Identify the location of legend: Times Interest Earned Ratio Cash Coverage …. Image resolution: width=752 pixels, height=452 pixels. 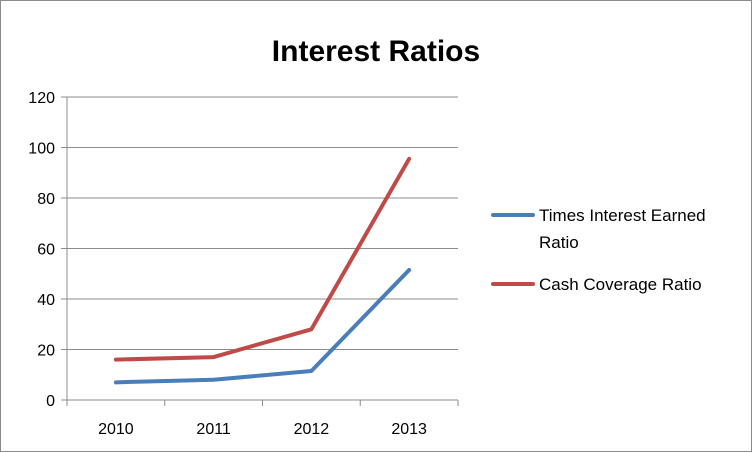
(598, 250).